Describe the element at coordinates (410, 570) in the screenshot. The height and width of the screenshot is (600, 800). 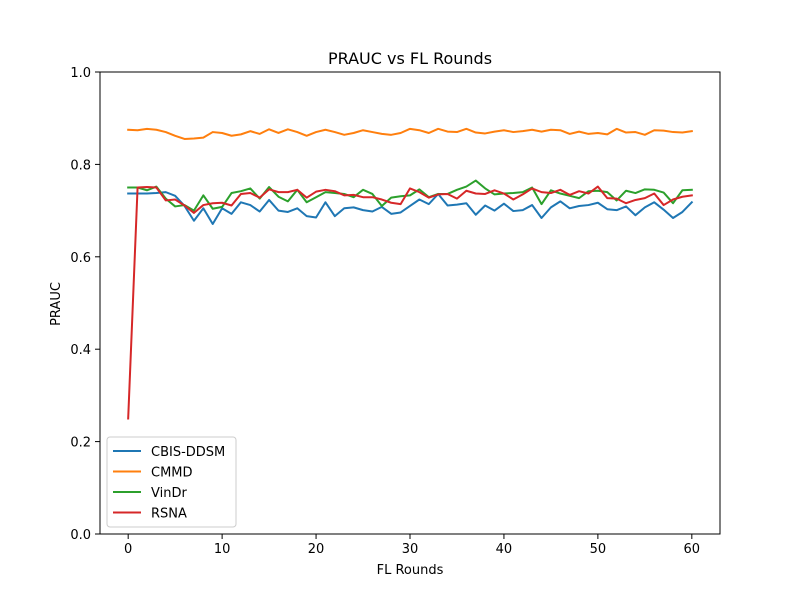
I see `x-axis-label: FL Rounds` at that location.